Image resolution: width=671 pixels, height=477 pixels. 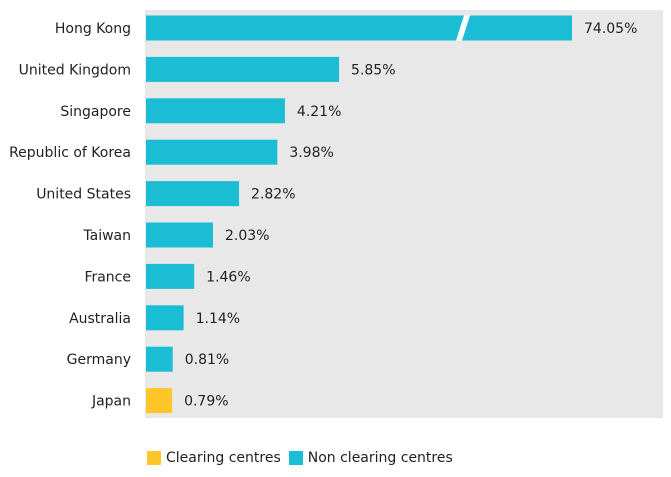 I want to click on value-label: 74.05%, so click(x=610, y=29).